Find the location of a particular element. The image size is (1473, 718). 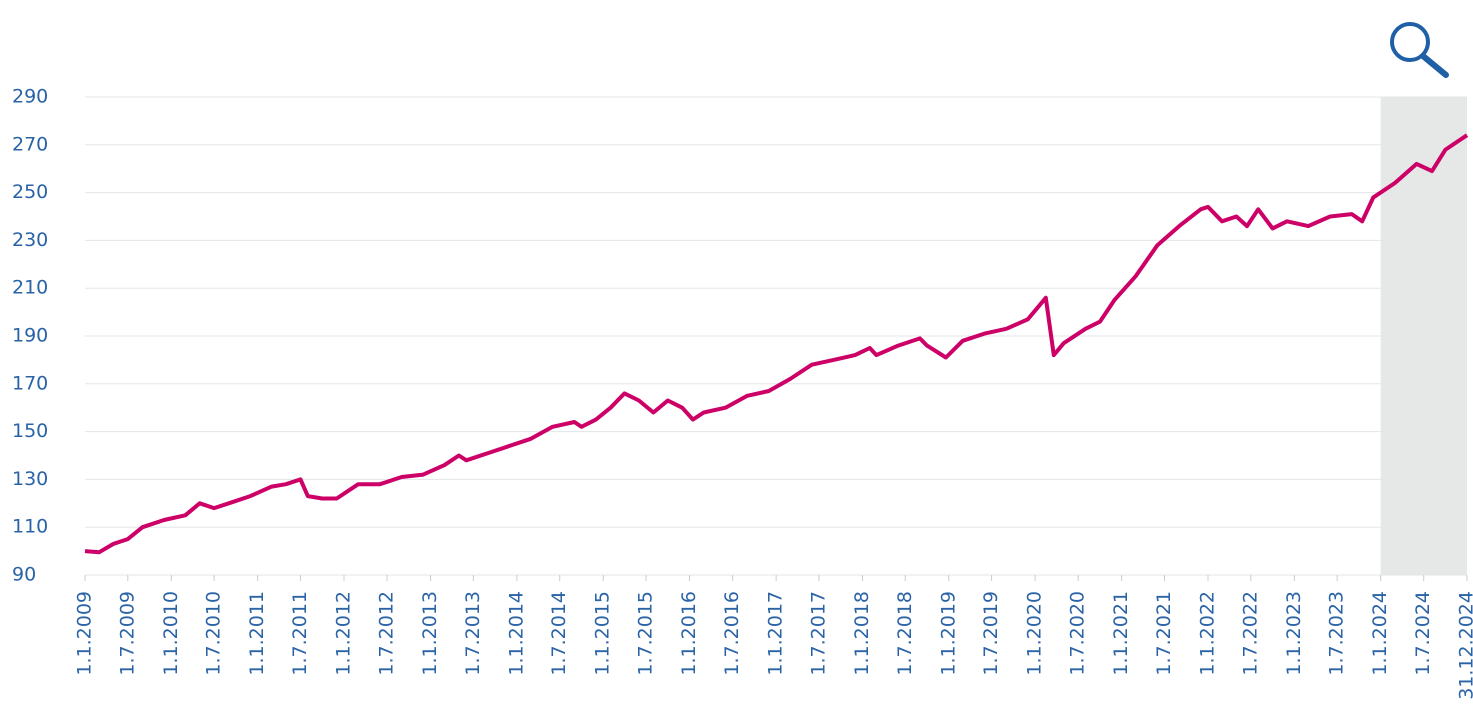

x-tick-label: 1.1.2017 is located at coordinates (776, 633).